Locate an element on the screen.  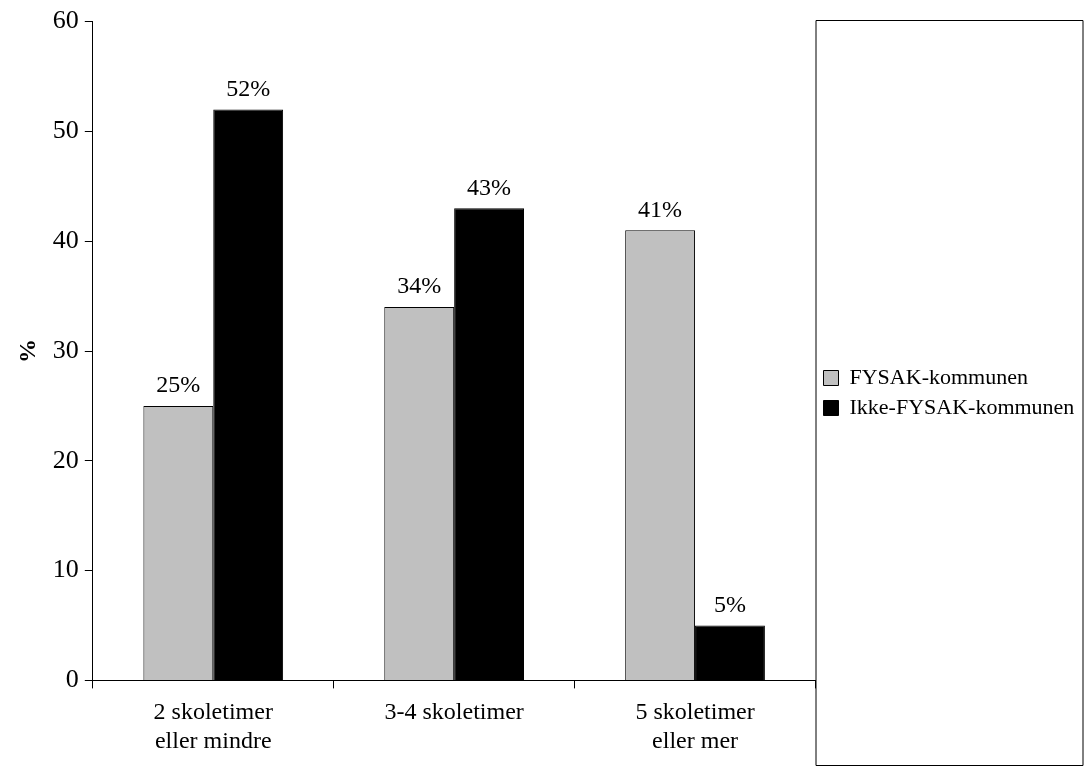
x-tick-label: 3-4 skoletimer is located at coordinates (454, 711).